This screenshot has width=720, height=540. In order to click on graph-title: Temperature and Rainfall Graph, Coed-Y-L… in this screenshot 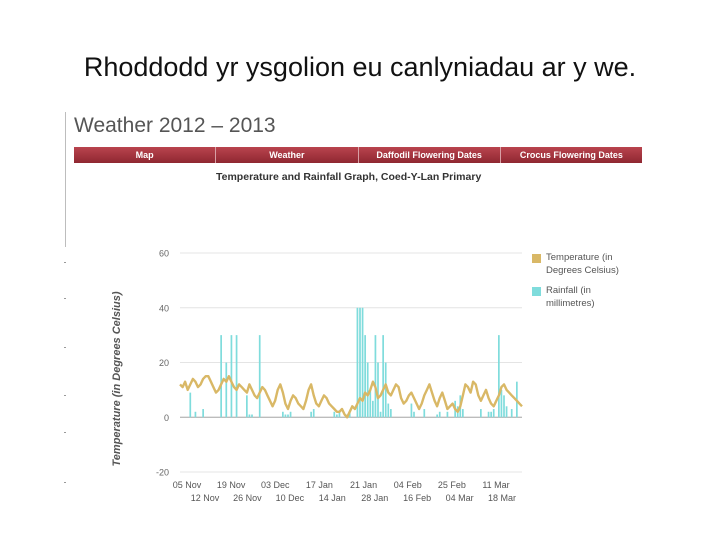, I will do `click(349, 177)`.